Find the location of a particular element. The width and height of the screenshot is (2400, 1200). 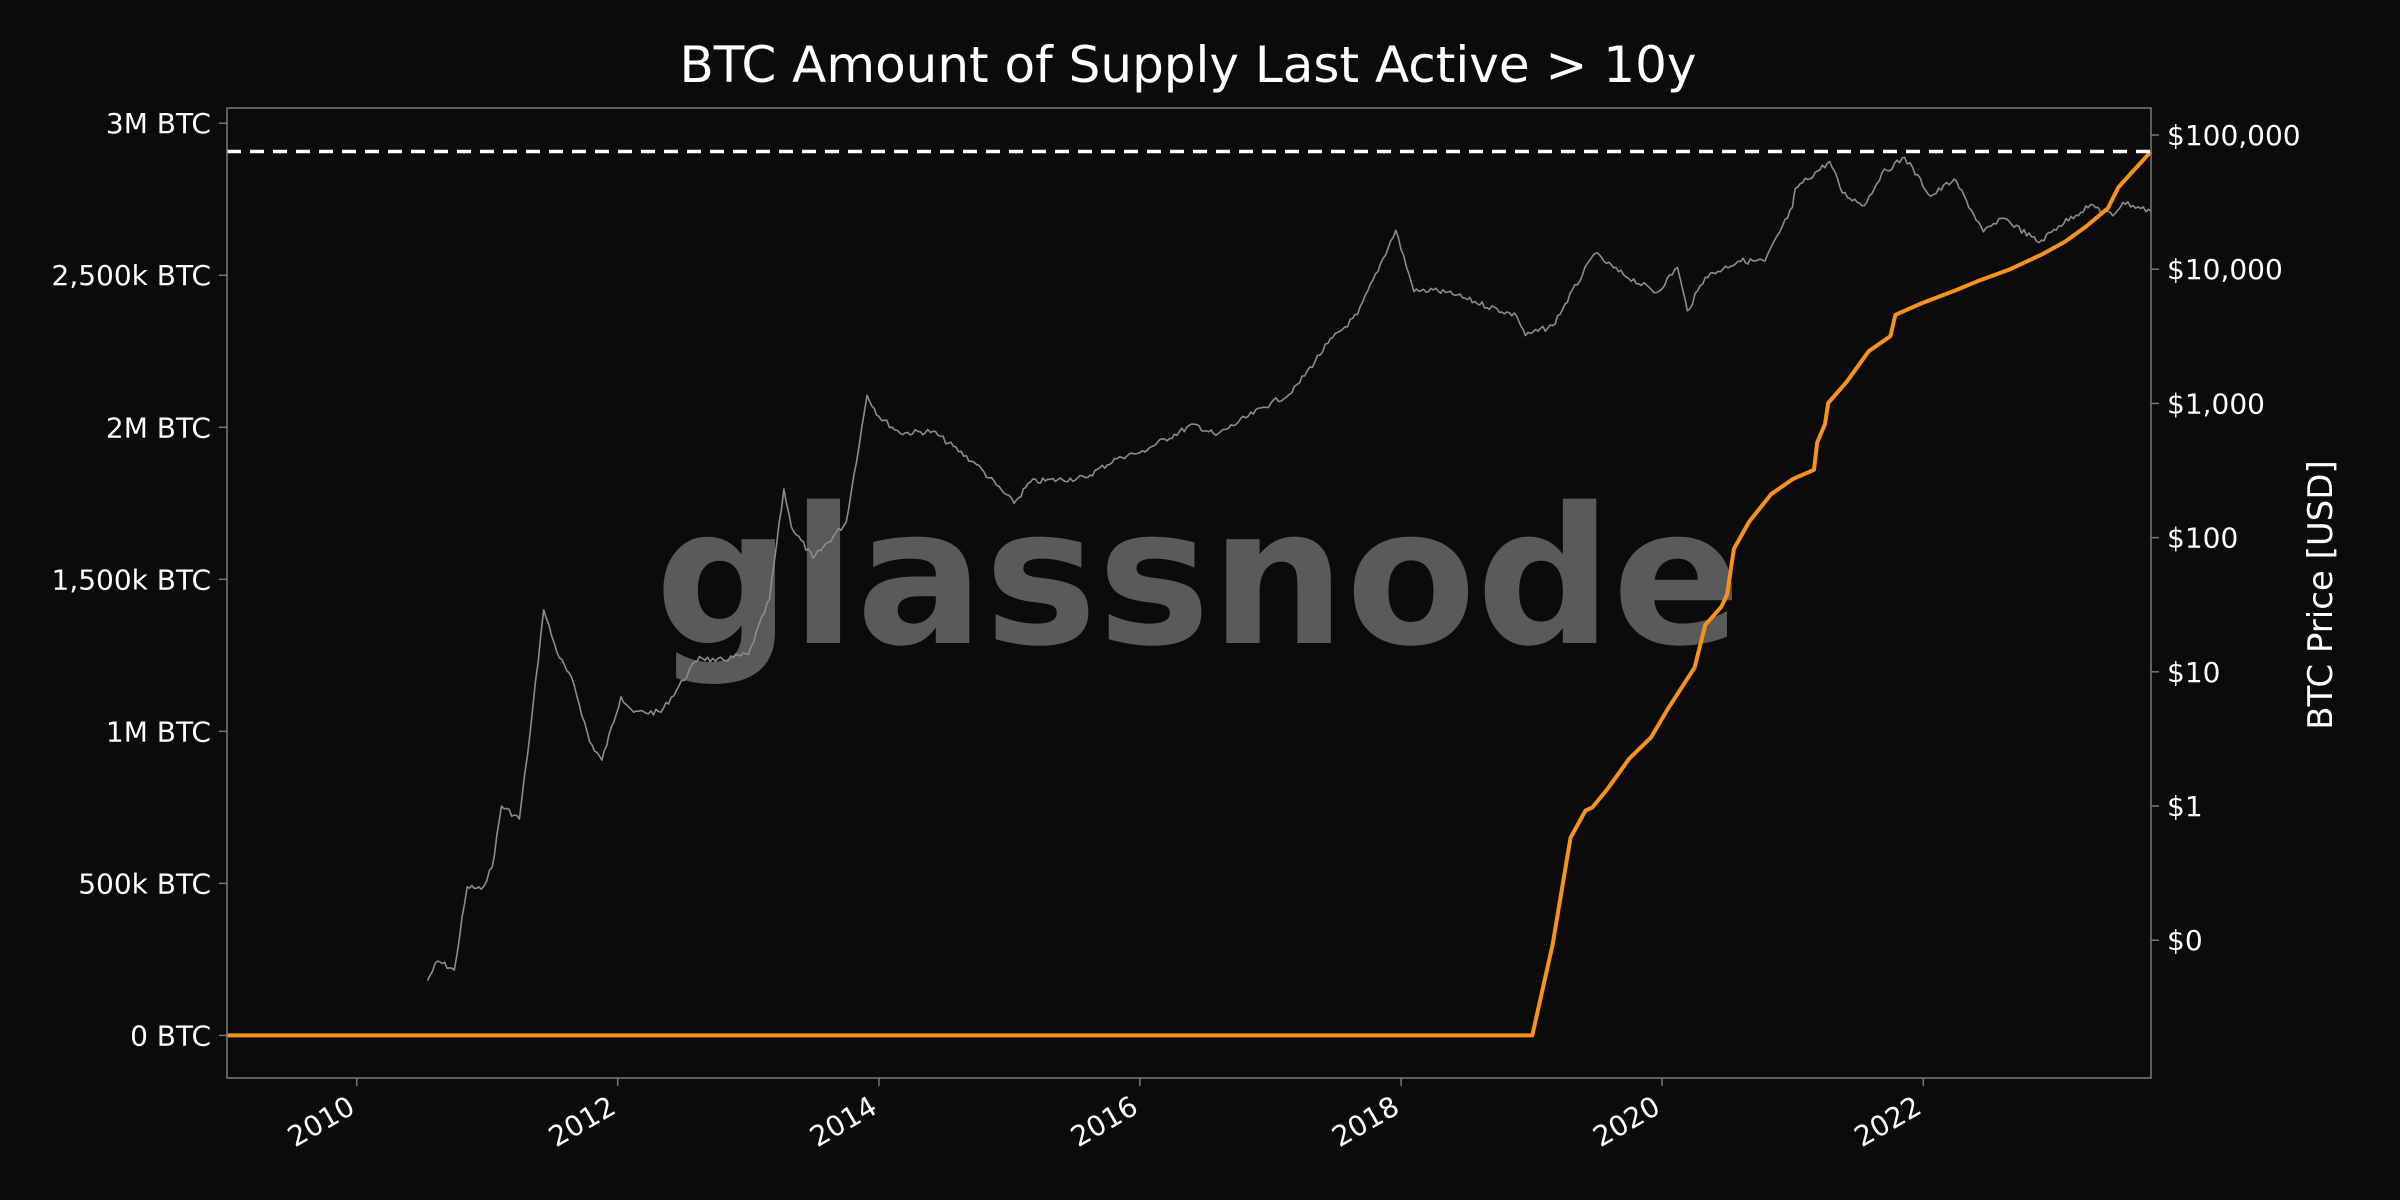

chart-title: BTC Amount of Supply Last Active > 10y is located at coordinates (1187, 65).